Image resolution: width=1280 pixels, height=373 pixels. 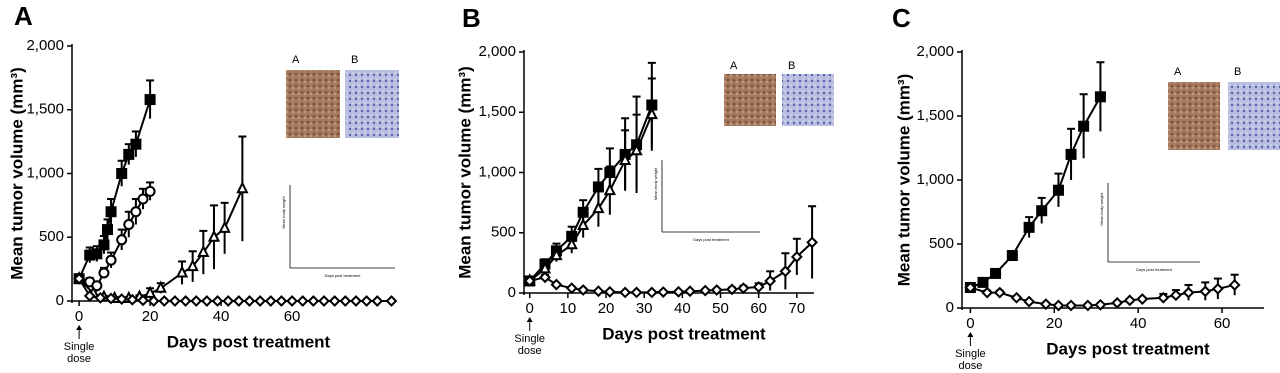 What do you see at coordinates (568, 308) in the screenshot?
I see `x-tick-label: 10` at bounding box center [568, 308].